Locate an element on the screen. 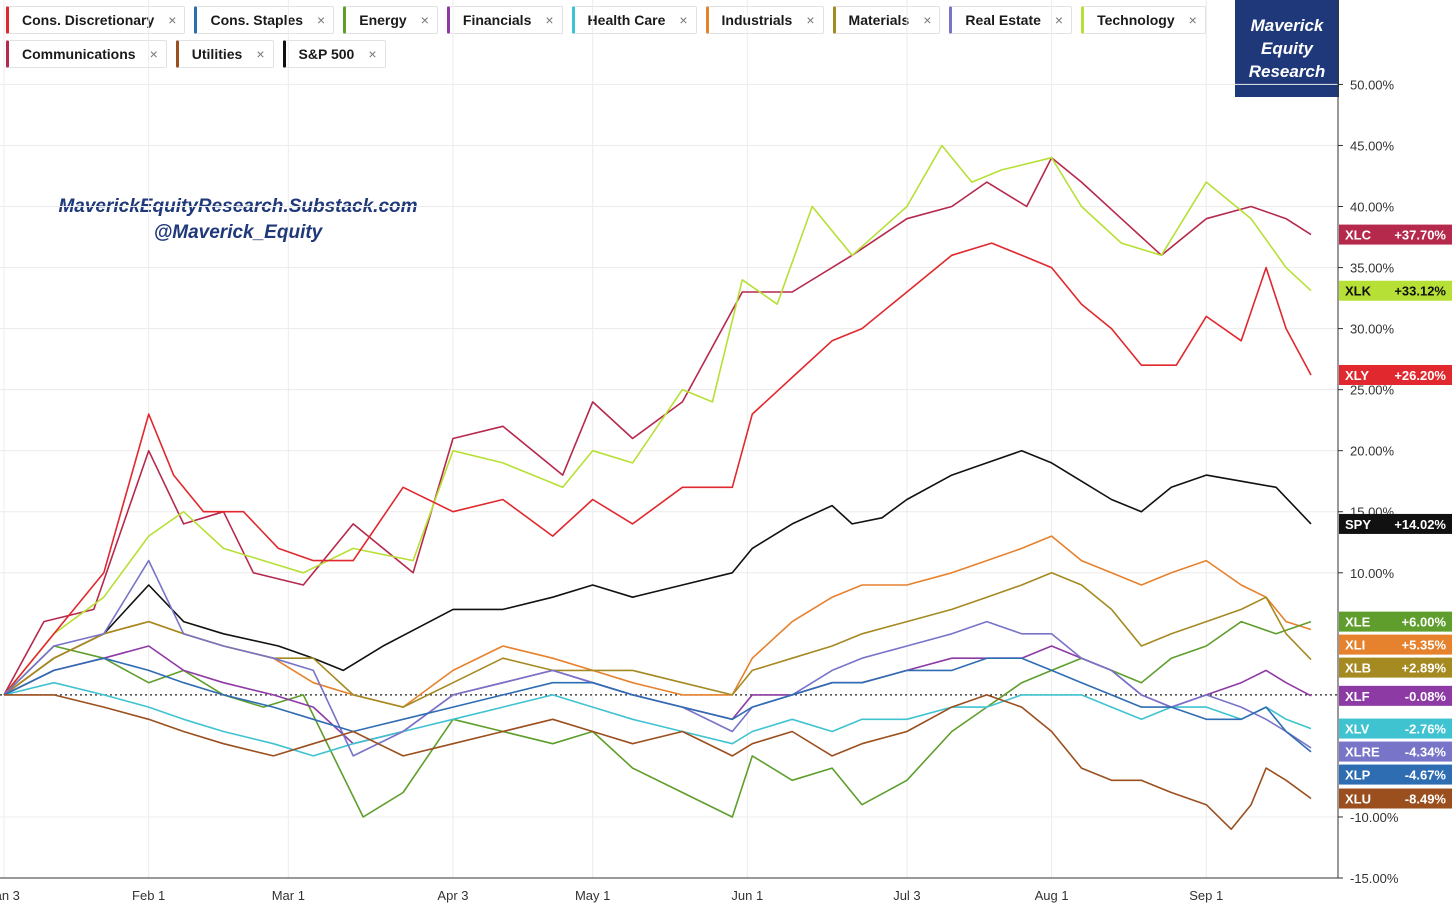  legend-chip-utilities: Utilities × is located at coordinates (224, 54).